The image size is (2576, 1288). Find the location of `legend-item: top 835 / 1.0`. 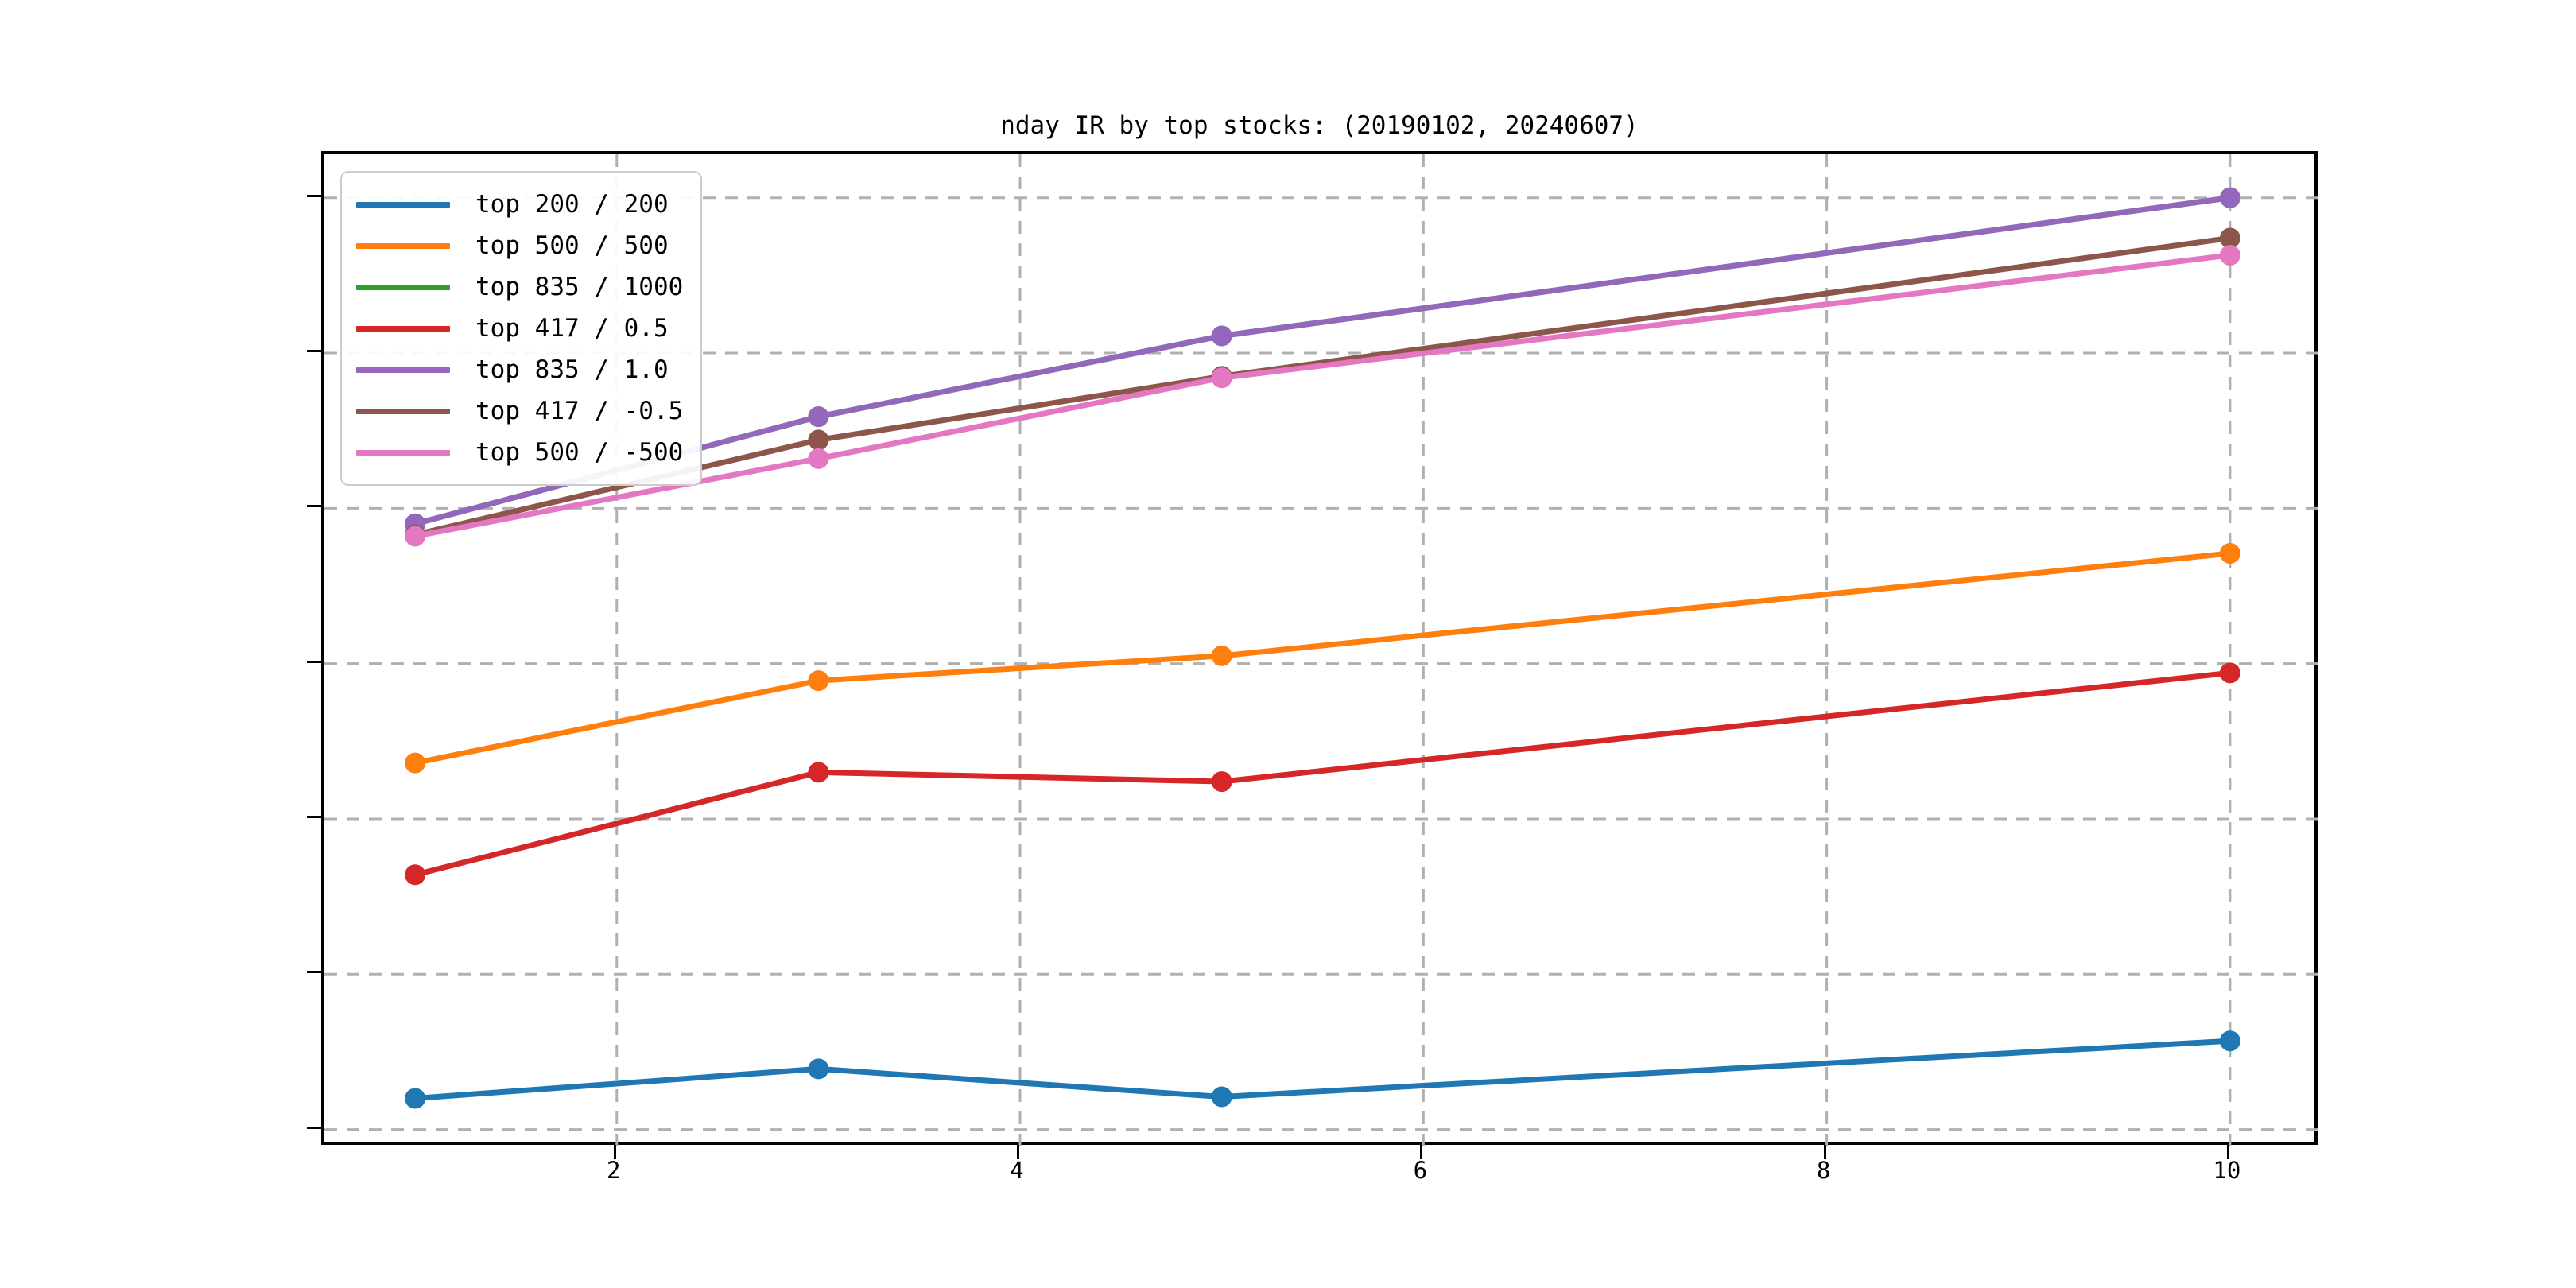

legend-item: top 835 / 1.0 is located at coordinates (520, 370).